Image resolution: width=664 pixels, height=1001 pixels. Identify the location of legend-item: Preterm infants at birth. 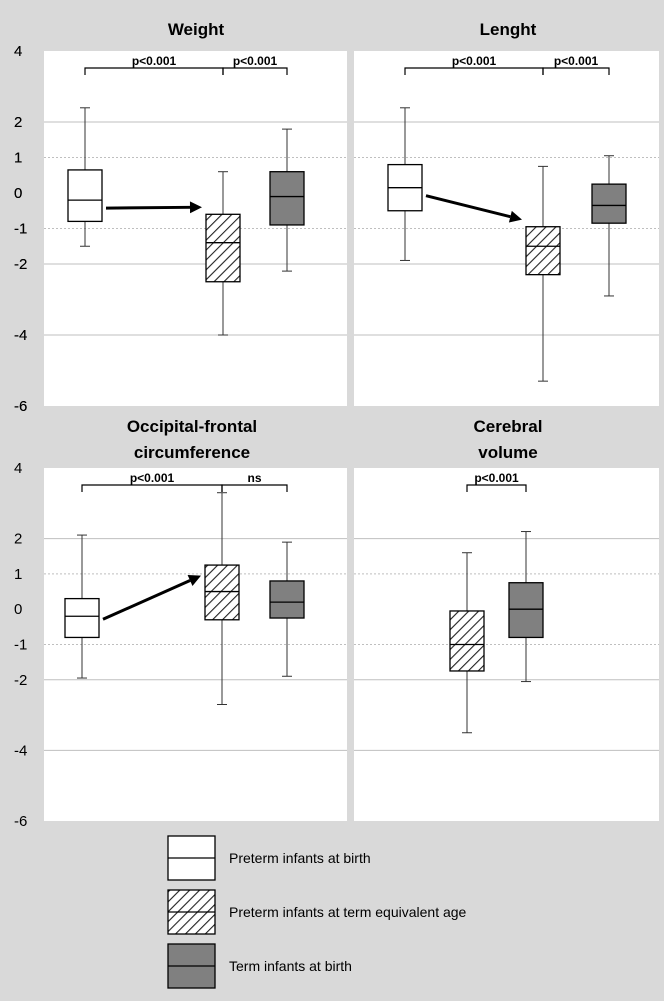
(269, 858).